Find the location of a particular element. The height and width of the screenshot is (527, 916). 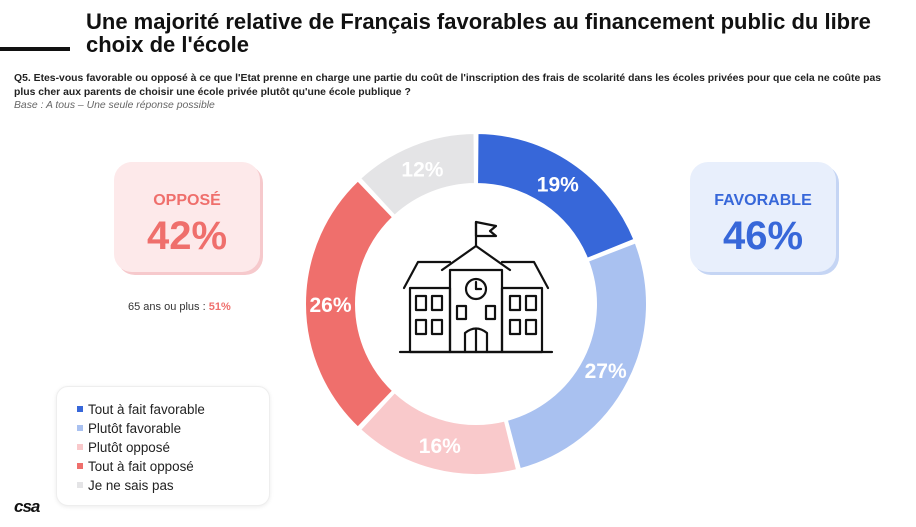

legend-item: Tout à fait opposé is located at coordinates (135, 466).